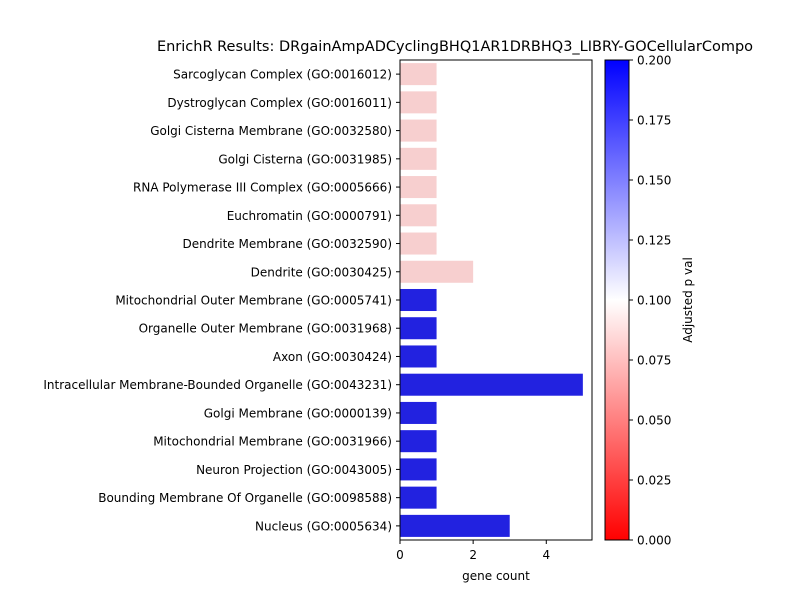  I want to click on colorbar-tick-label: 0.125, so click(654, 241).